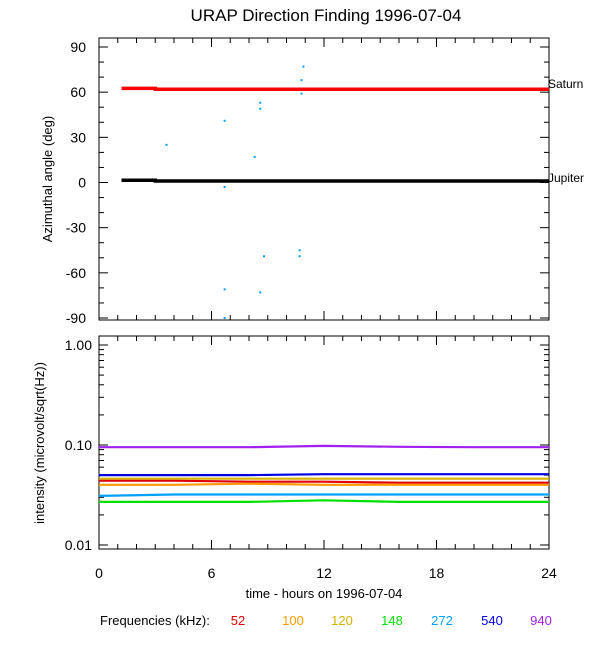 The width and height of the screenshot is (600, 650). Describe the element at coordinates (326, 15) in the screenshot. I see `chart-title: URAP Direction Finding 1996-07-04` at that location.